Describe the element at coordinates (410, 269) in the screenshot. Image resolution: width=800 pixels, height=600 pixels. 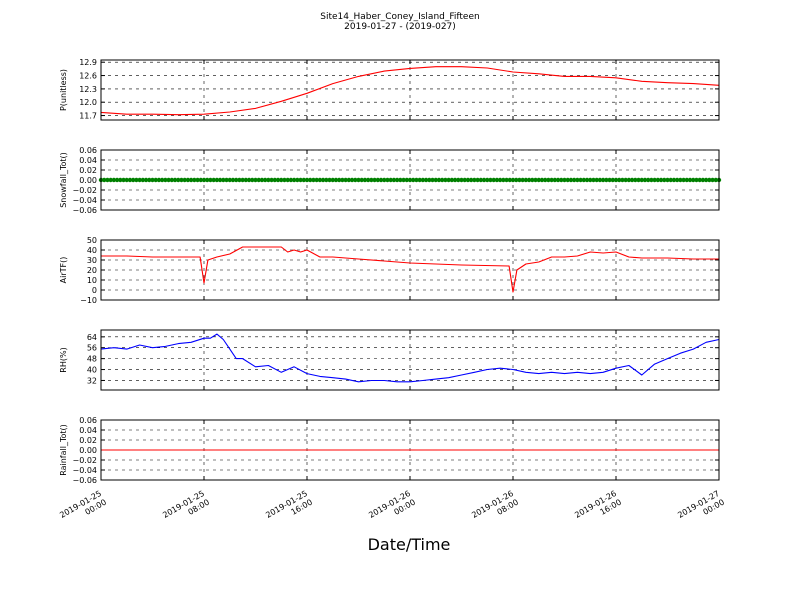
I see `series-air-temp-line` at that location.